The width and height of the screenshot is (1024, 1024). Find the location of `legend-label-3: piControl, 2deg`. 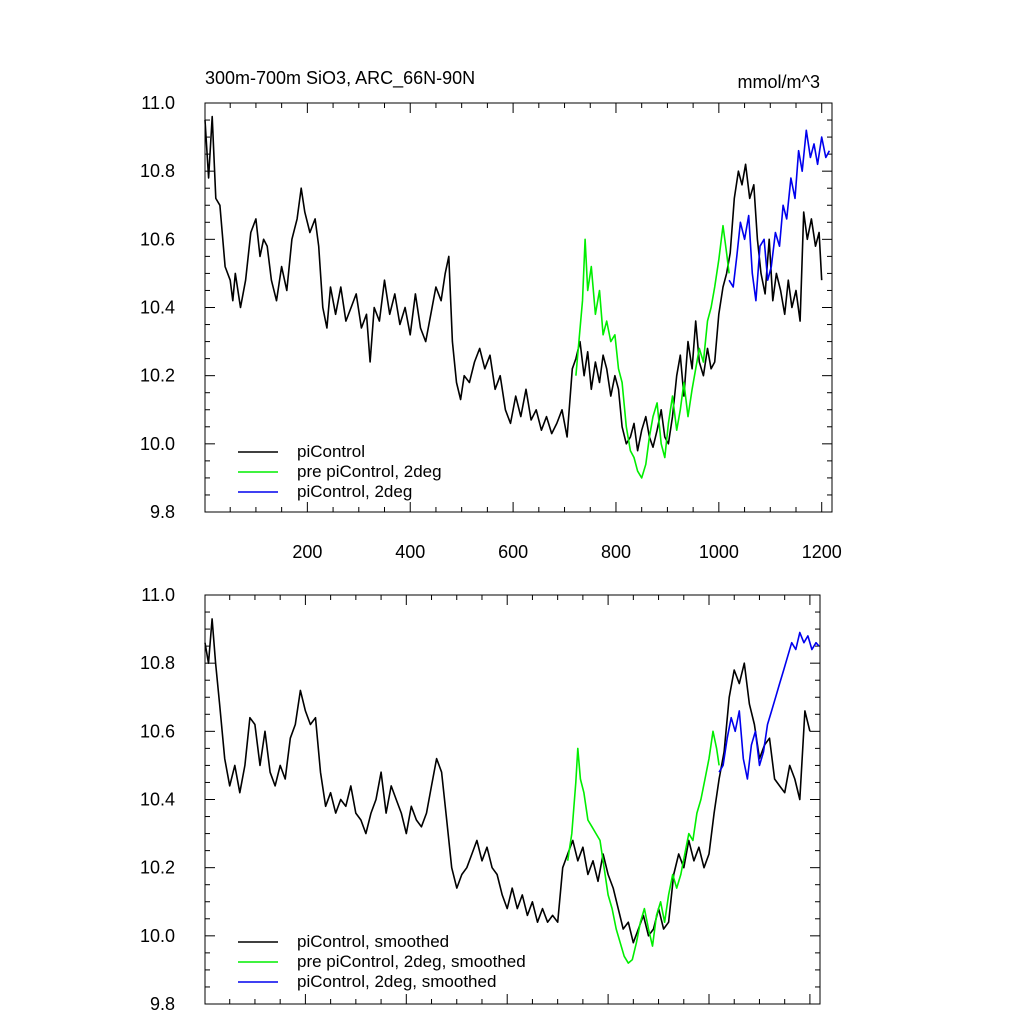

legend-label-3: piControl, 2deg is located at coordinates (354, 491).